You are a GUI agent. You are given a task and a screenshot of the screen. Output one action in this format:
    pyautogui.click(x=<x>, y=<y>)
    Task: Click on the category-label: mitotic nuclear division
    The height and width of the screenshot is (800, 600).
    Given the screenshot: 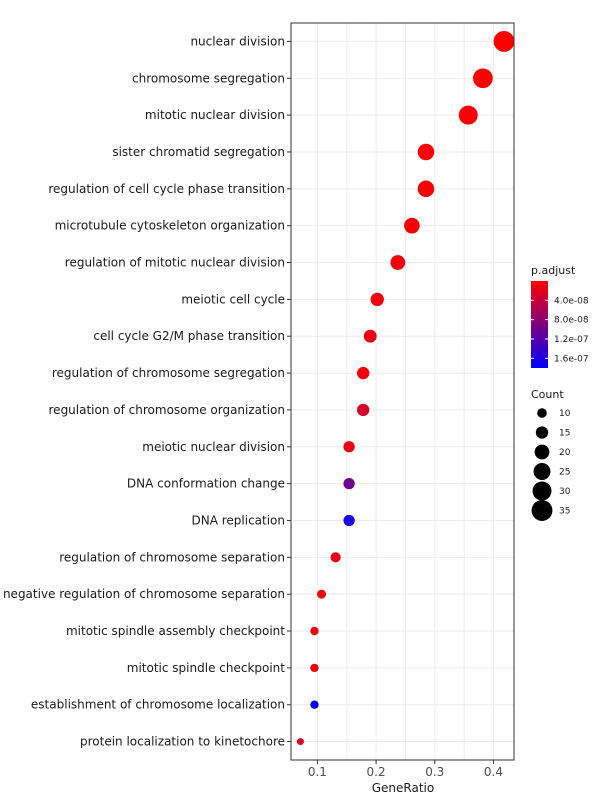 What is the action you would take?
    pyautogui.click(x=215, y=115)
    